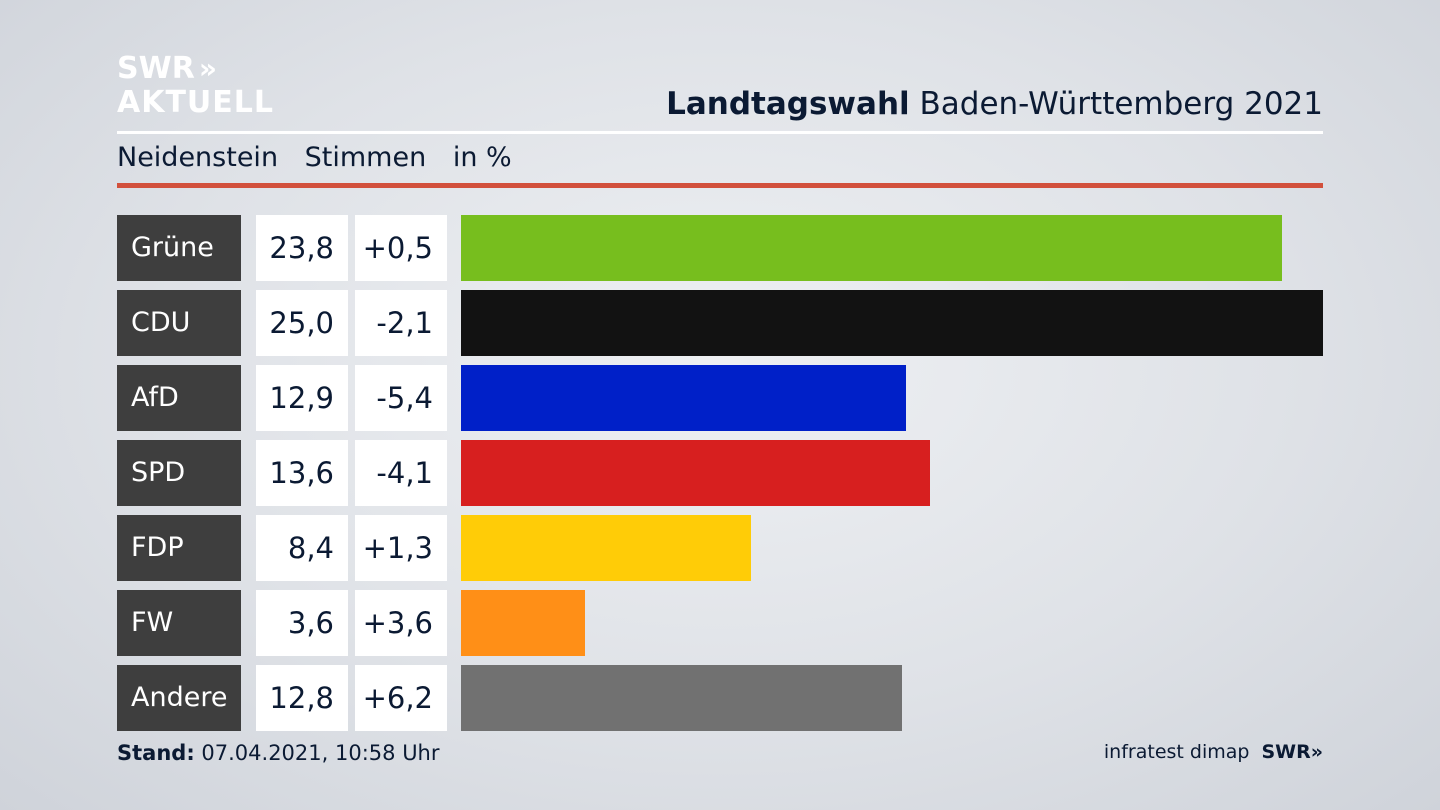 This screenshot has width=1440, height=810. Describe the element at coordinates (720, 623) in the screenshot. I see `bar-row: FW 3,6 +3,6` at that location.